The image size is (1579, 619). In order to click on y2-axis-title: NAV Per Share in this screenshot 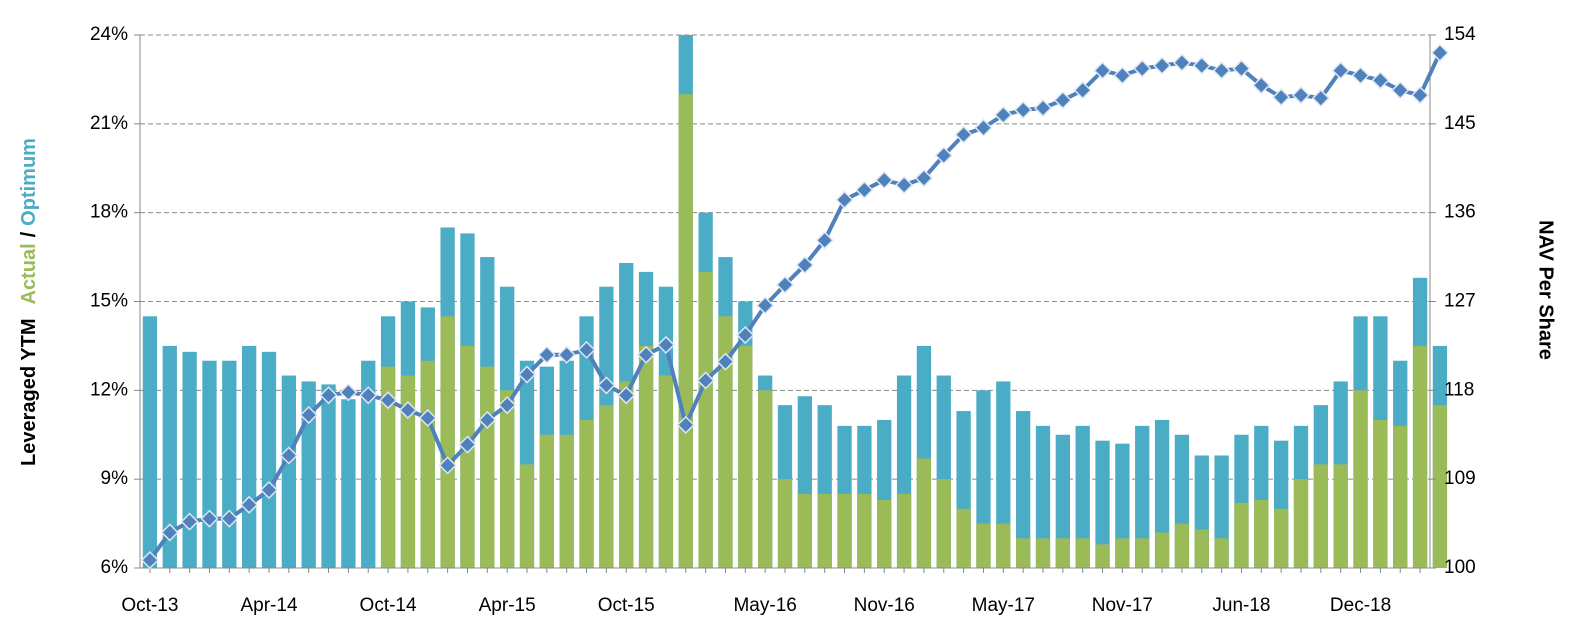, I will do `click(1546, 290)`.